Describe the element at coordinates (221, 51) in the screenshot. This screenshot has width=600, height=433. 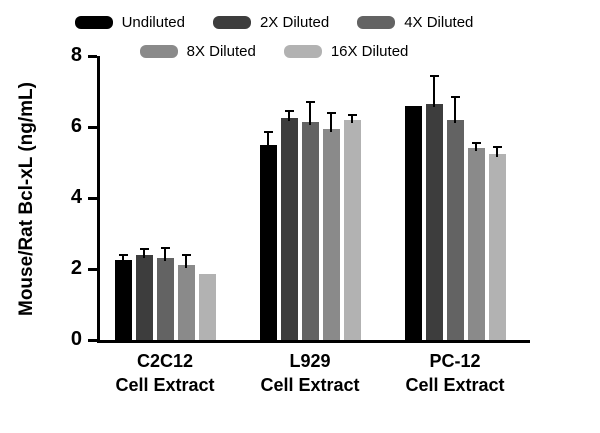
I see `legend-label: 8X Diluted` at that location.